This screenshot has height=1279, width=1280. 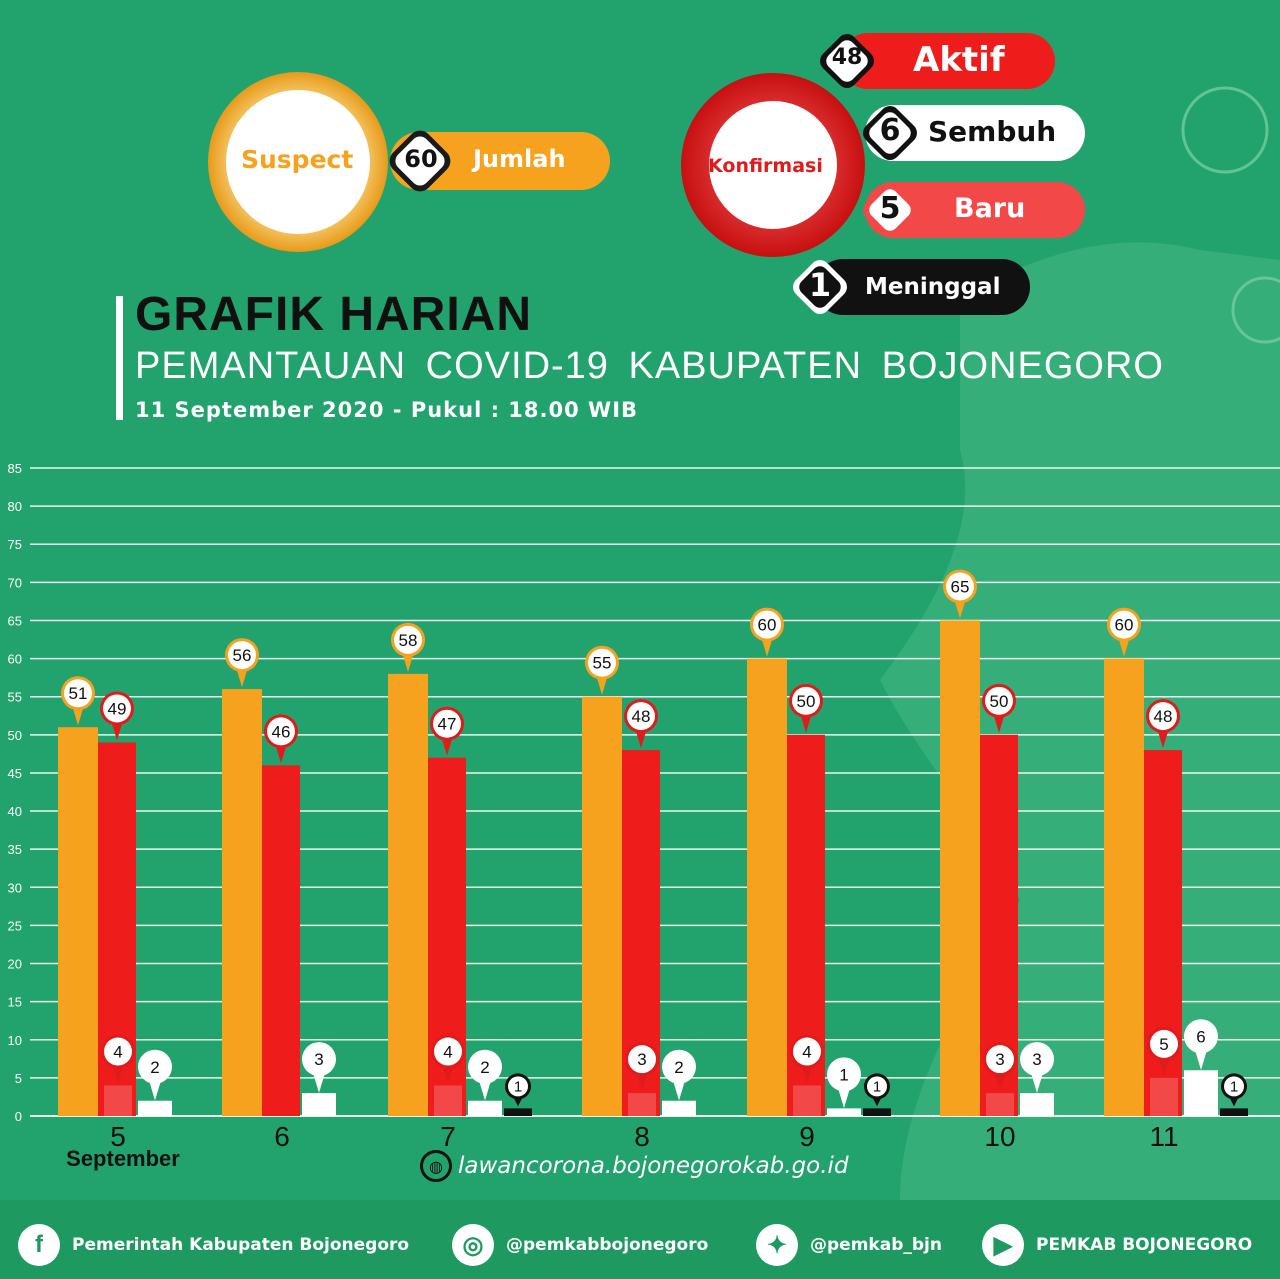 I want to click on konfirmasi-inner-circle, so click(x=773, y=165).